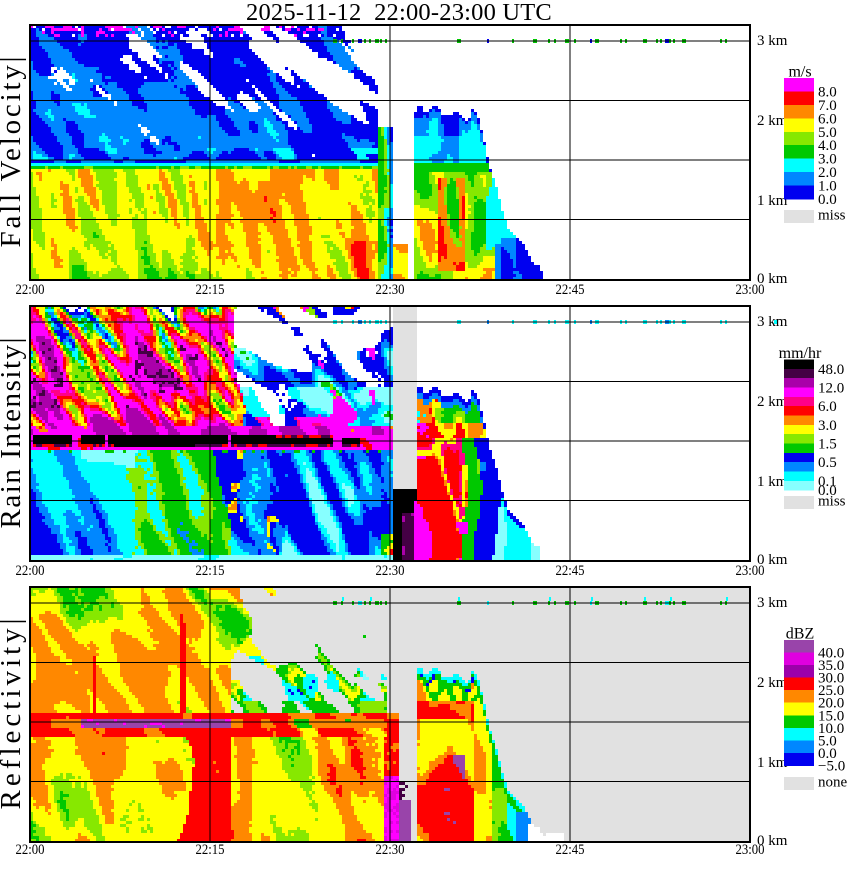 This screenshot has width=850, height=873. Describe the element at coordinates (831, 716) in the screenshot. I see `svg-text: 15.0` at that location.